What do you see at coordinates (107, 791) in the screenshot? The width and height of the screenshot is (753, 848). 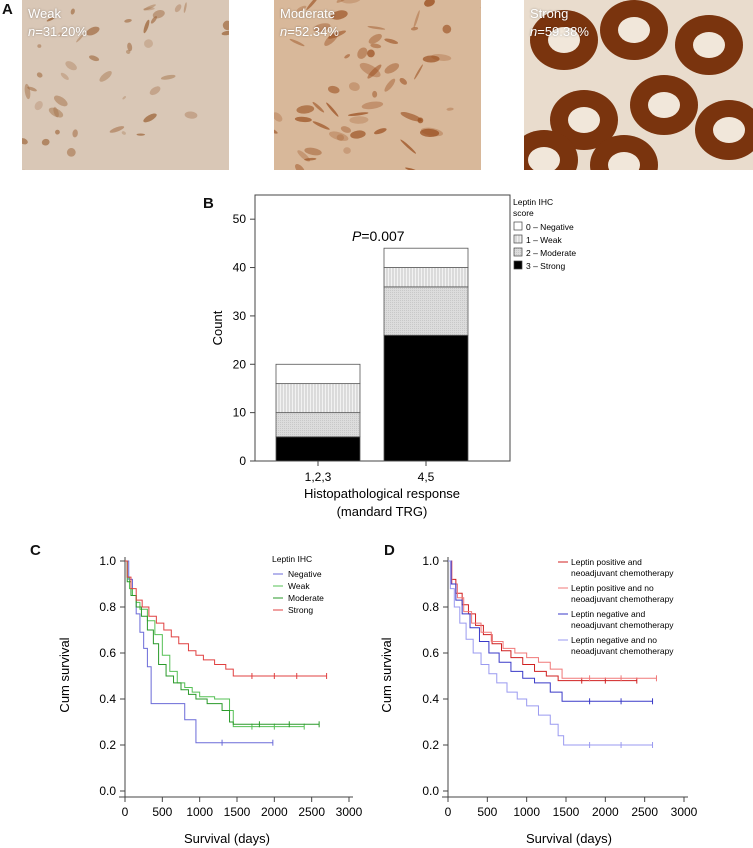 I see `y-tick-label: 0.0` at bounding box center [107, 791].